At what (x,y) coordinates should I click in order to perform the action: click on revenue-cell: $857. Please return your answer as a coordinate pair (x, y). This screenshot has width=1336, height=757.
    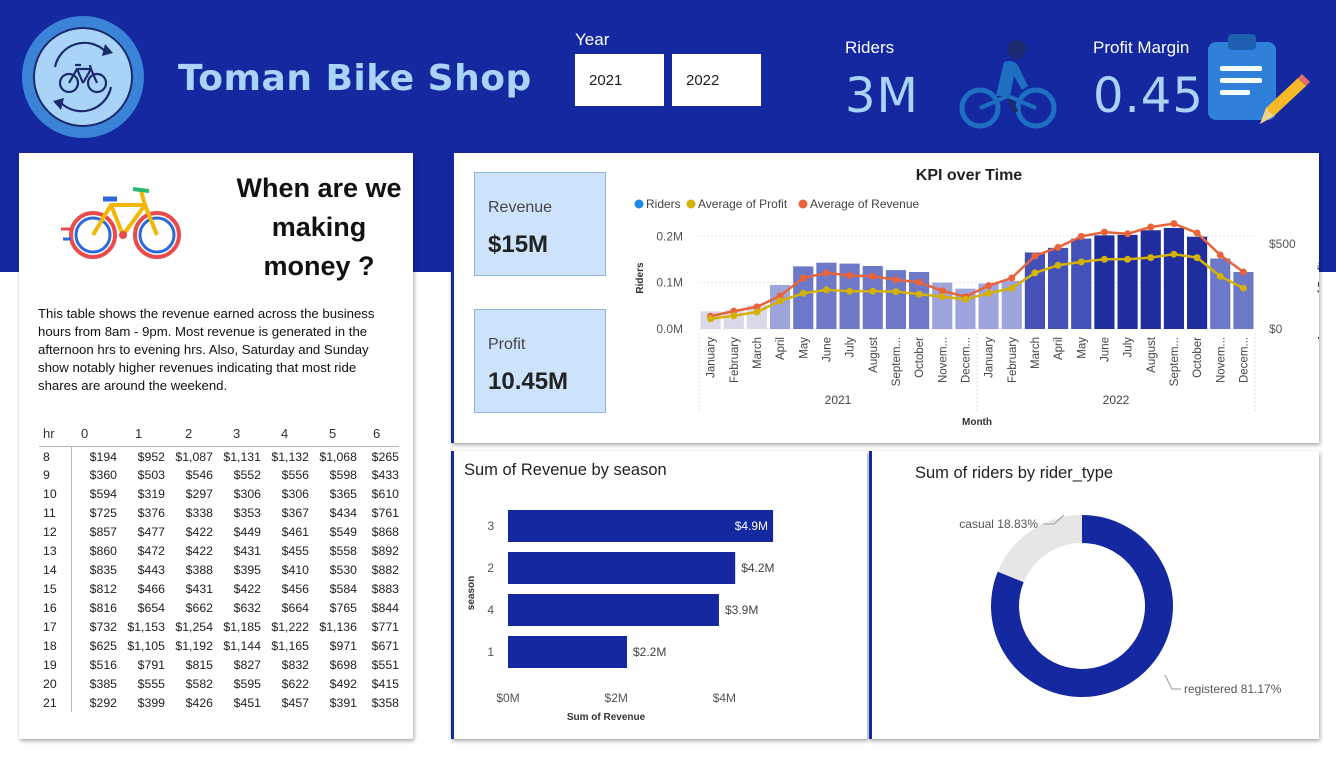
    Looking at the image, I should click on (103, 531).